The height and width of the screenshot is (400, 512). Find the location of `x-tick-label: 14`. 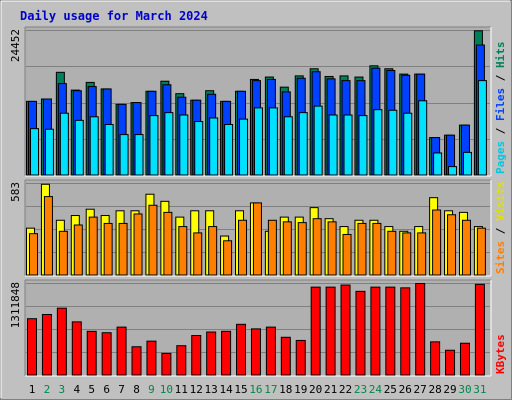

x-tick-label: 14 is located at coordinates (226, 389).